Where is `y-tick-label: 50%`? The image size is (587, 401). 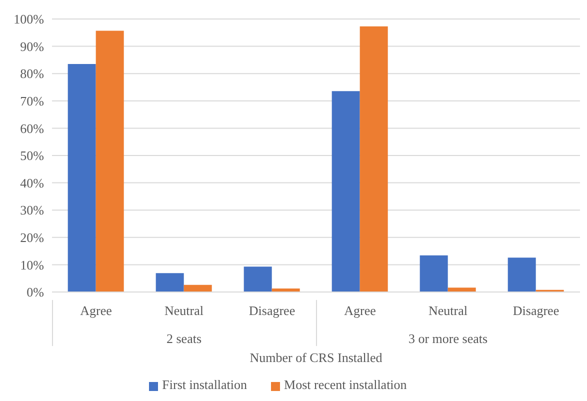
y-tick-label: 50% is located at coordinates (32, 156).